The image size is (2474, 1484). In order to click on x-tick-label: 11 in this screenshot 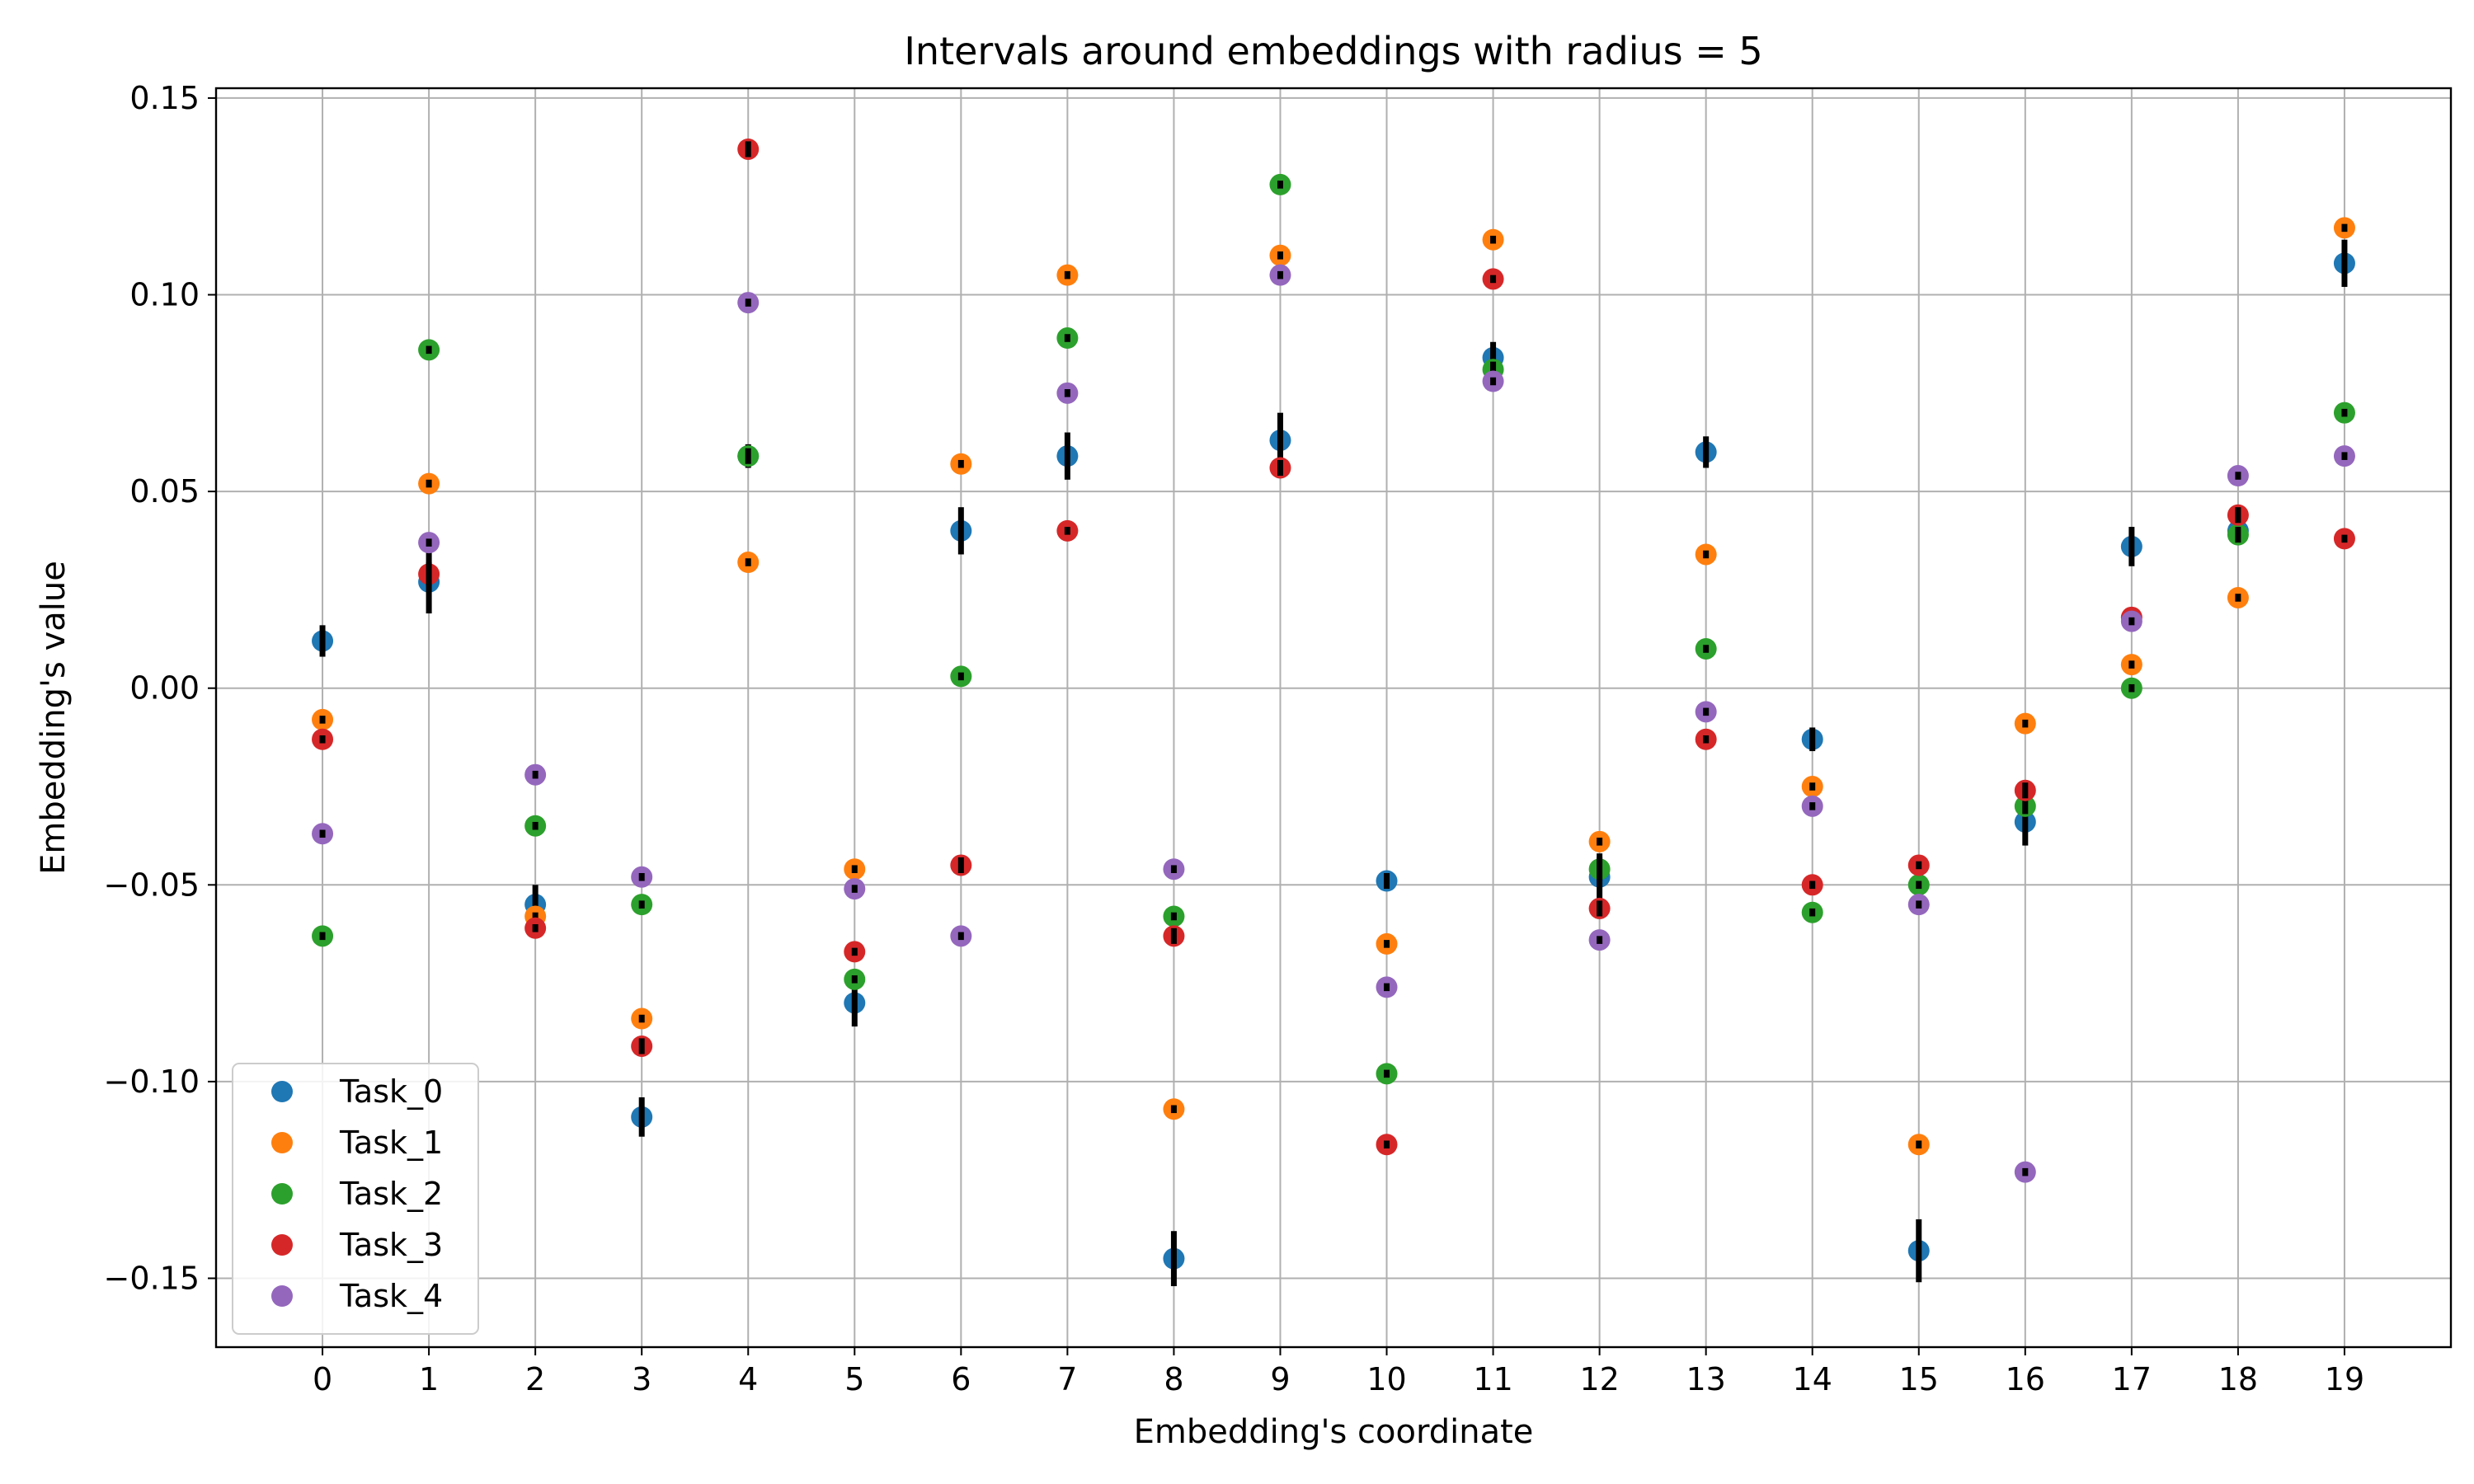, I will do `click(1492, 1379)`.